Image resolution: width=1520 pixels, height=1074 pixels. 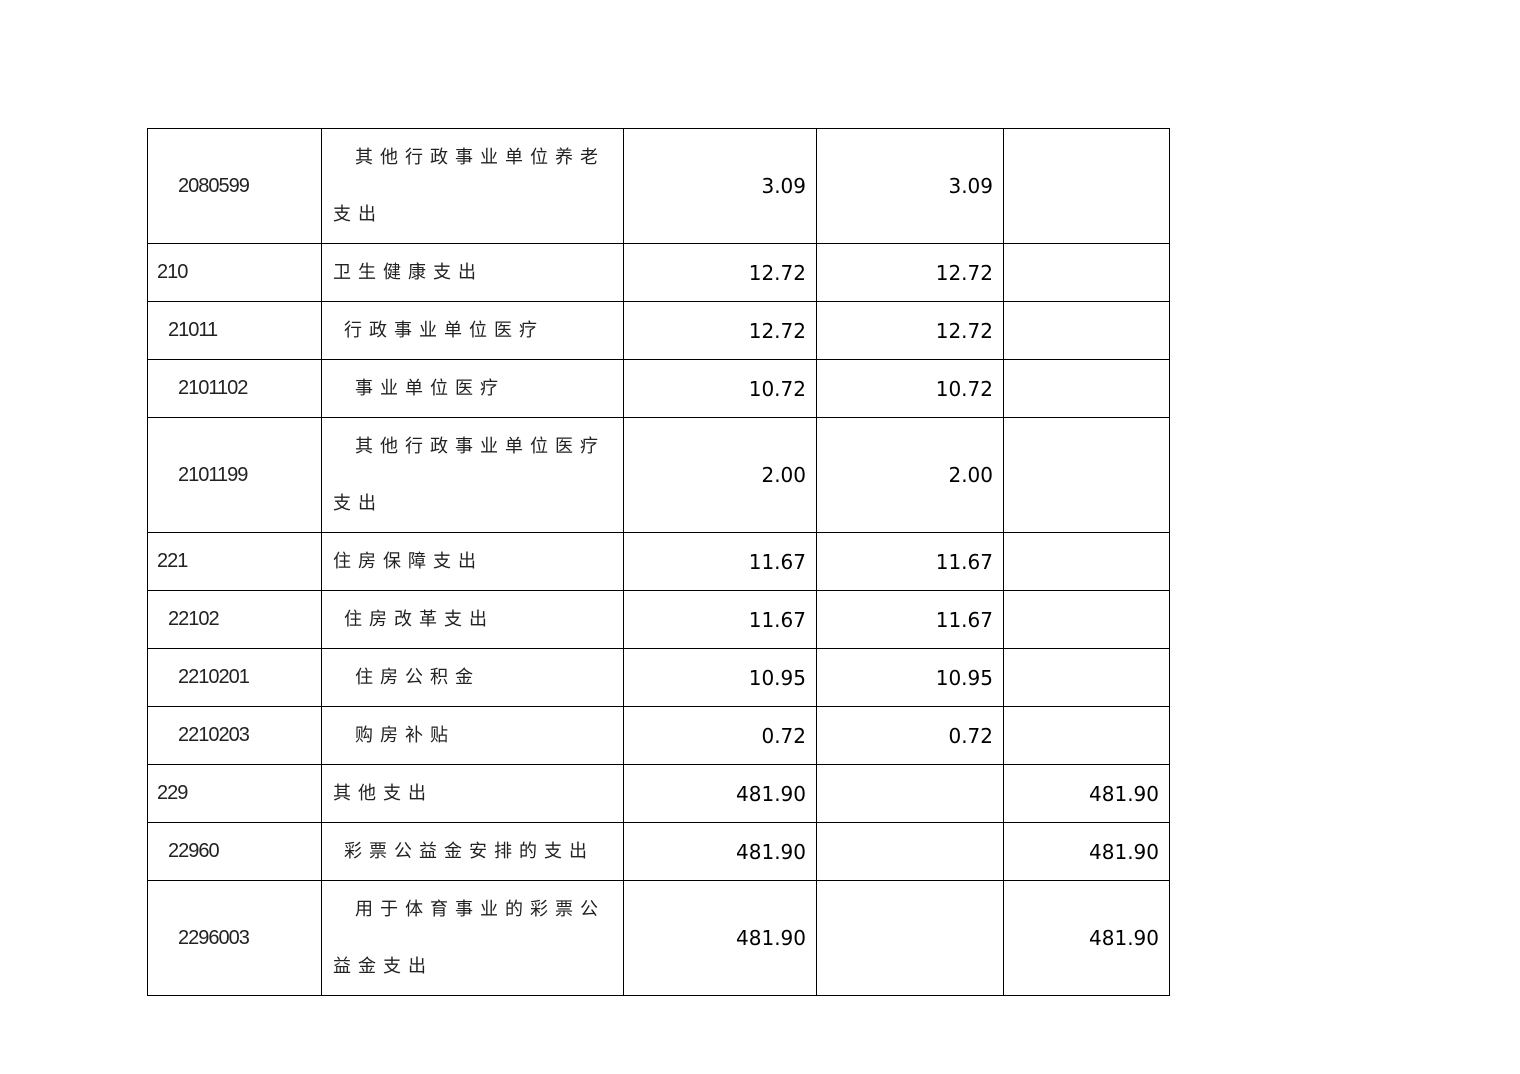 I want to click on name-cell: 行政事业单位医疗, so click(x=472, y=330).